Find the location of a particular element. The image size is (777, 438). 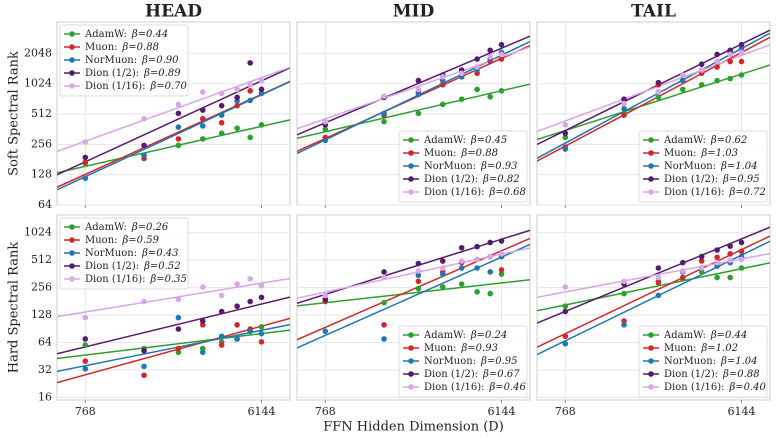

legend-label: Dion (1/16): β=0.70 is located at coordinates (136, 86).